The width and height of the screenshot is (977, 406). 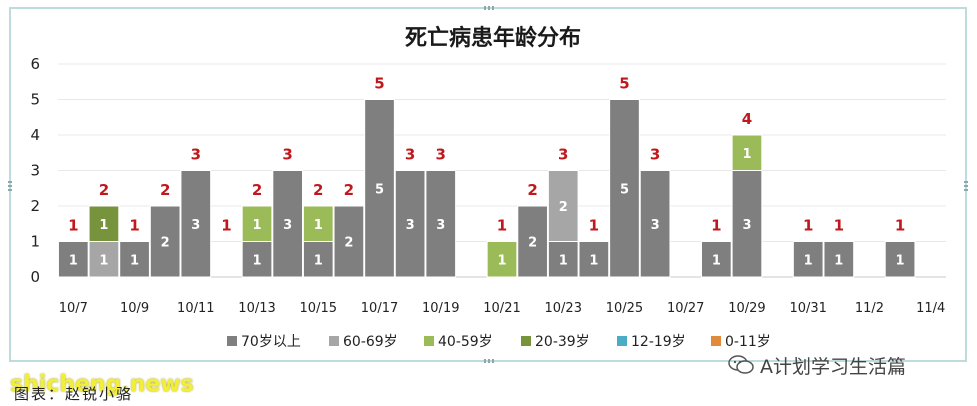 What do you see at coordinates (35, 64) in the screenshot?
I see `y-tick-label: 6` at bounding box center [35, 64].